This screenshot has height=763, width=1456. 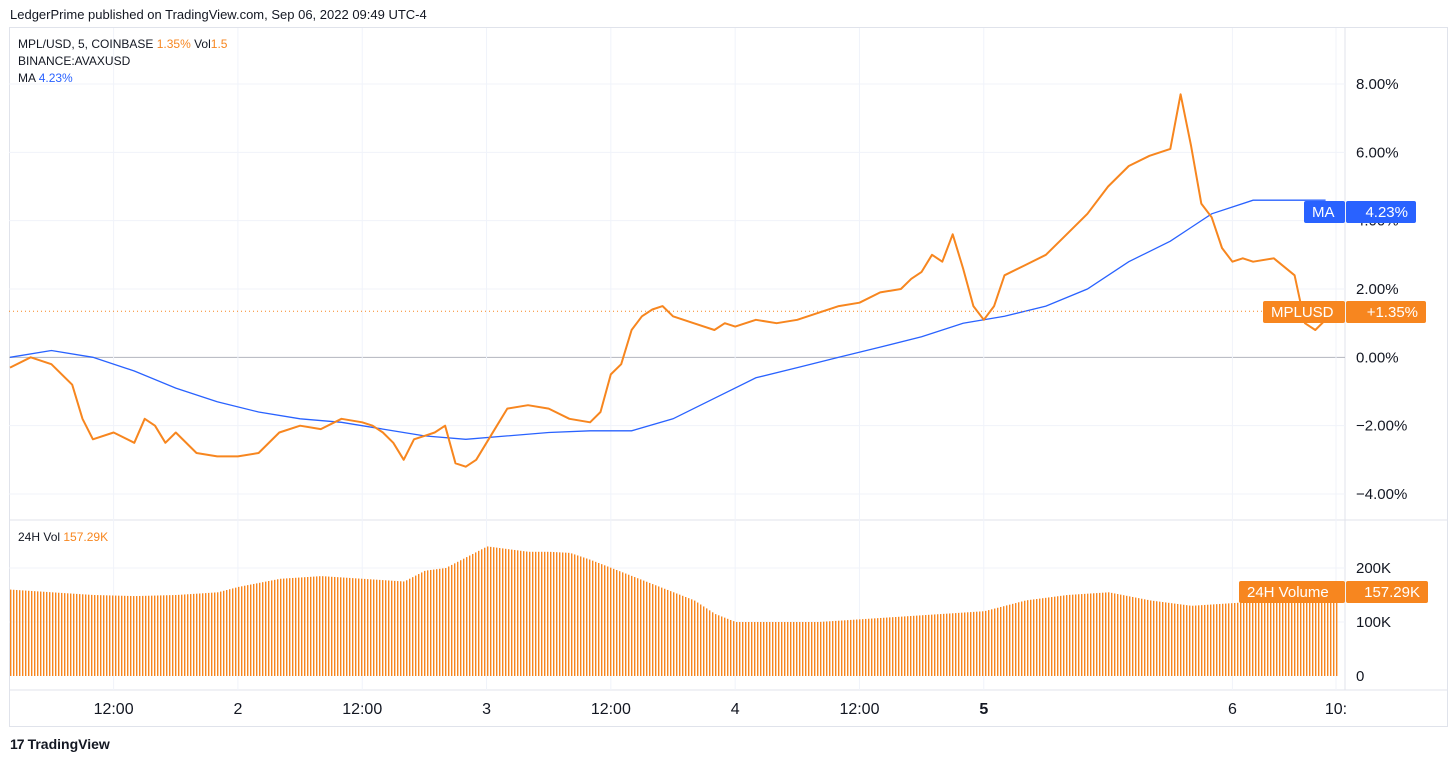 I want to click on legend-symbol-row: MPL/USD, 5, COINBASE 1.35% Vol1.5, so click(x=122, y=44).